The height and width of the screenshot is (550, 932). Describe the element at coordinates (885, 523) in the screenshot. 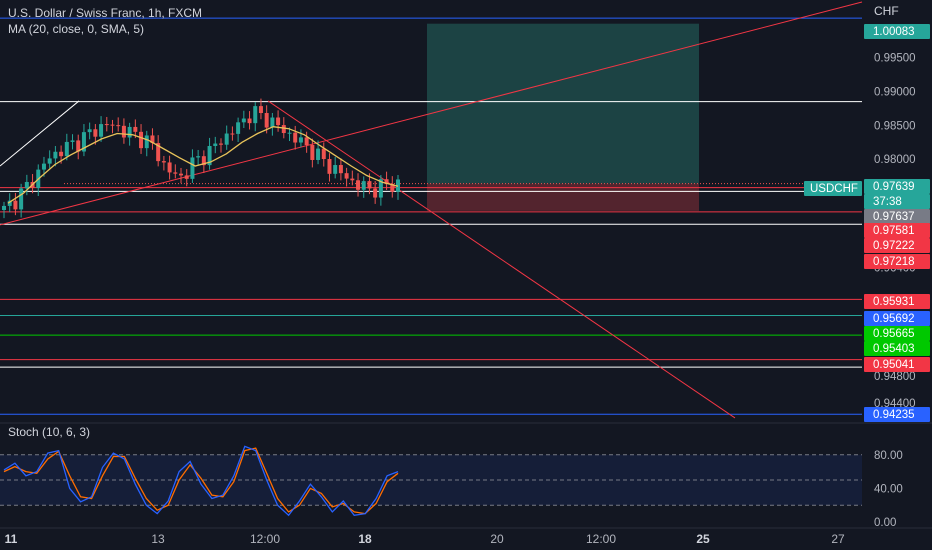

I see `stoch-tick: 0.00` at that location.